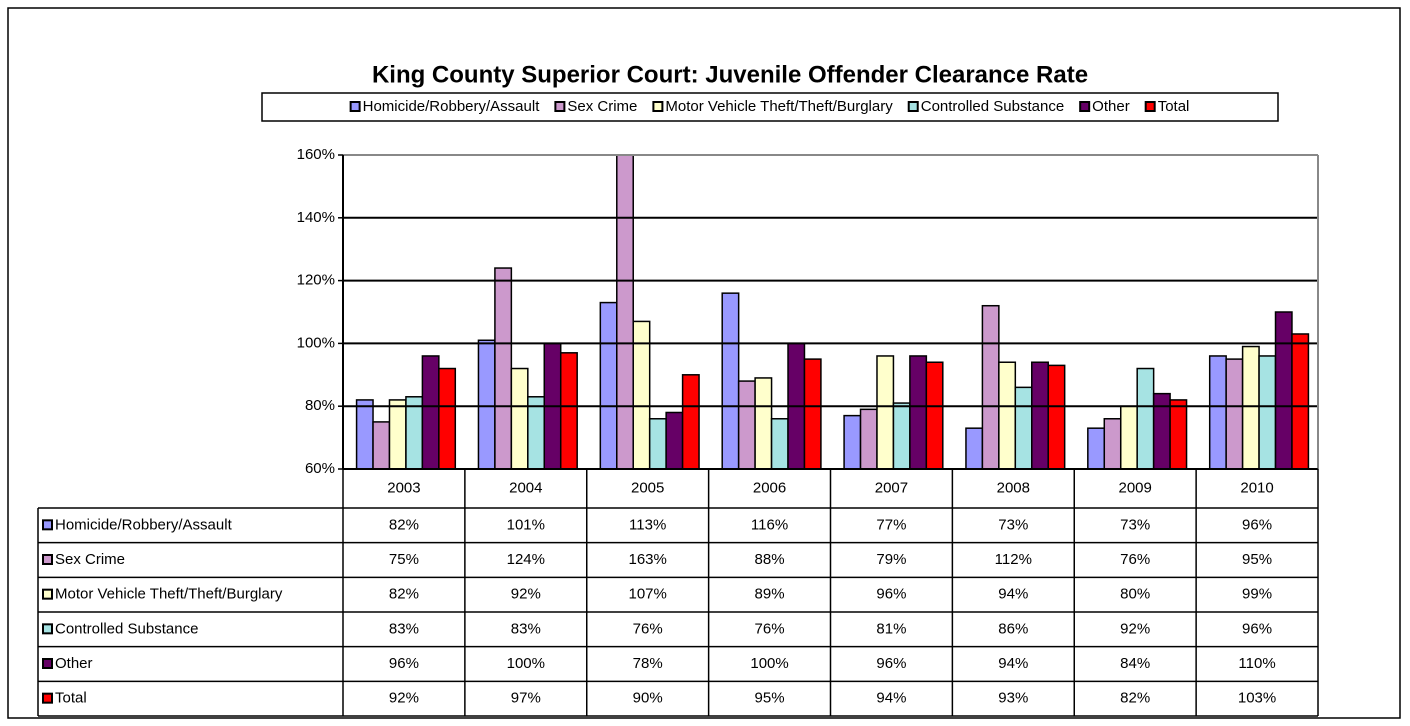  I want to click on x-tick-label: 2006, so click(769, 487).